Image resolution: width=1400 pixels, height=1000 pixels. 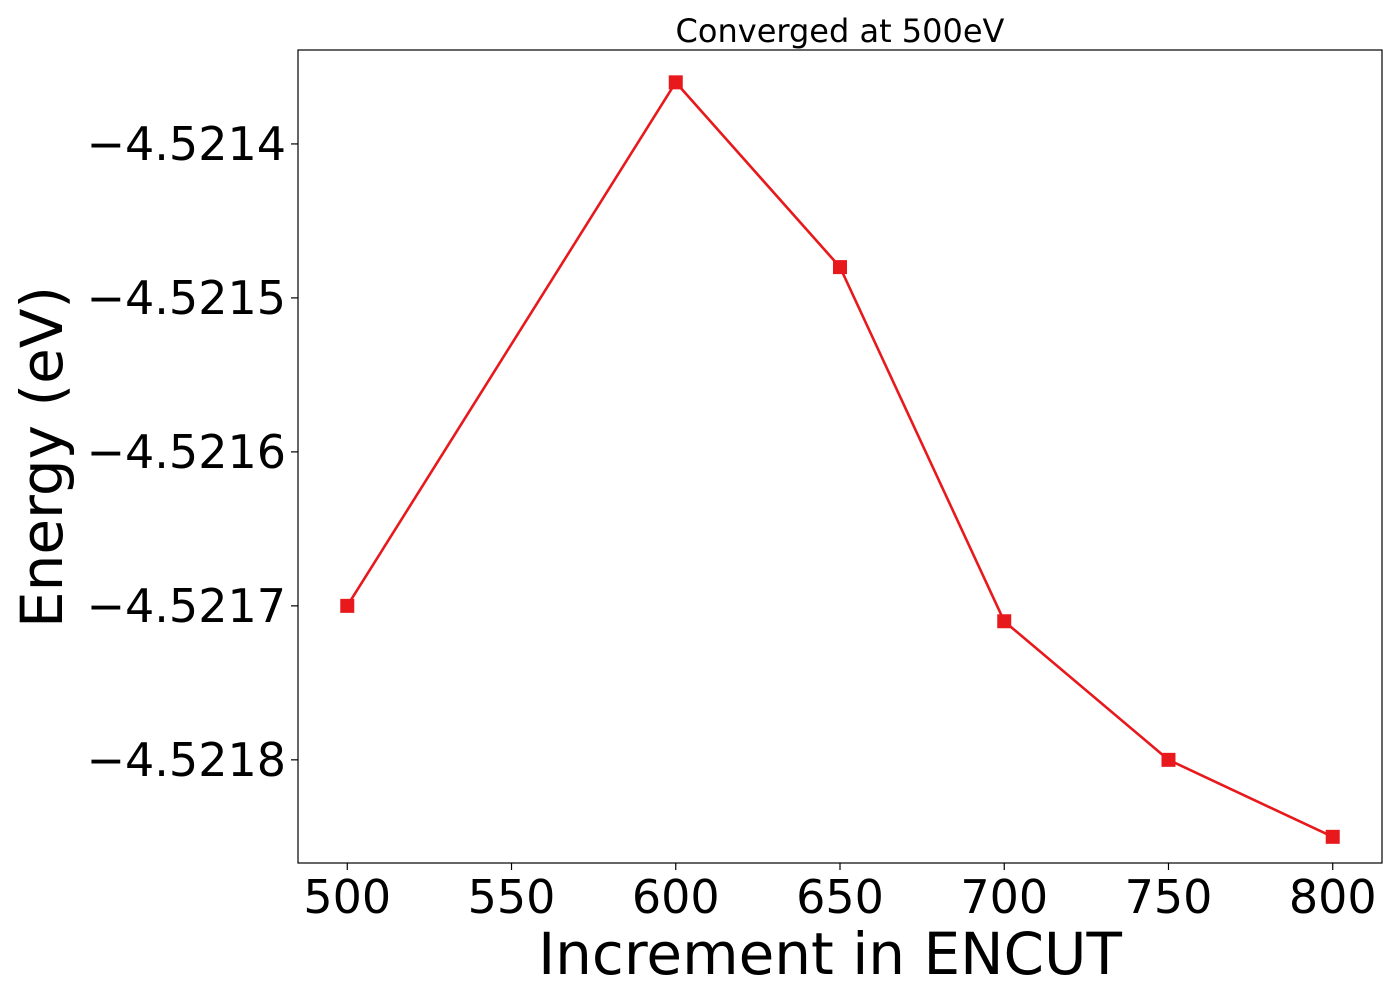 What do you see at coordinates (347, 897) in the screenshot?
I see `x-tick-label: 500` at bounding box center [347, 897].